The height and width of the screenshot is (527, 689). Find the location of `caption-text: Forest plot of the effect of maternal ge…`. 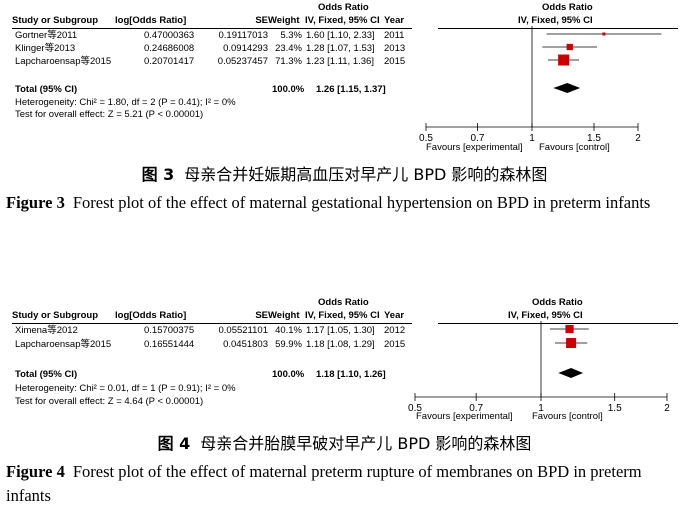

caption-text: Forest plot of the effect of maternal ge… is located at coordinates (361, 202).